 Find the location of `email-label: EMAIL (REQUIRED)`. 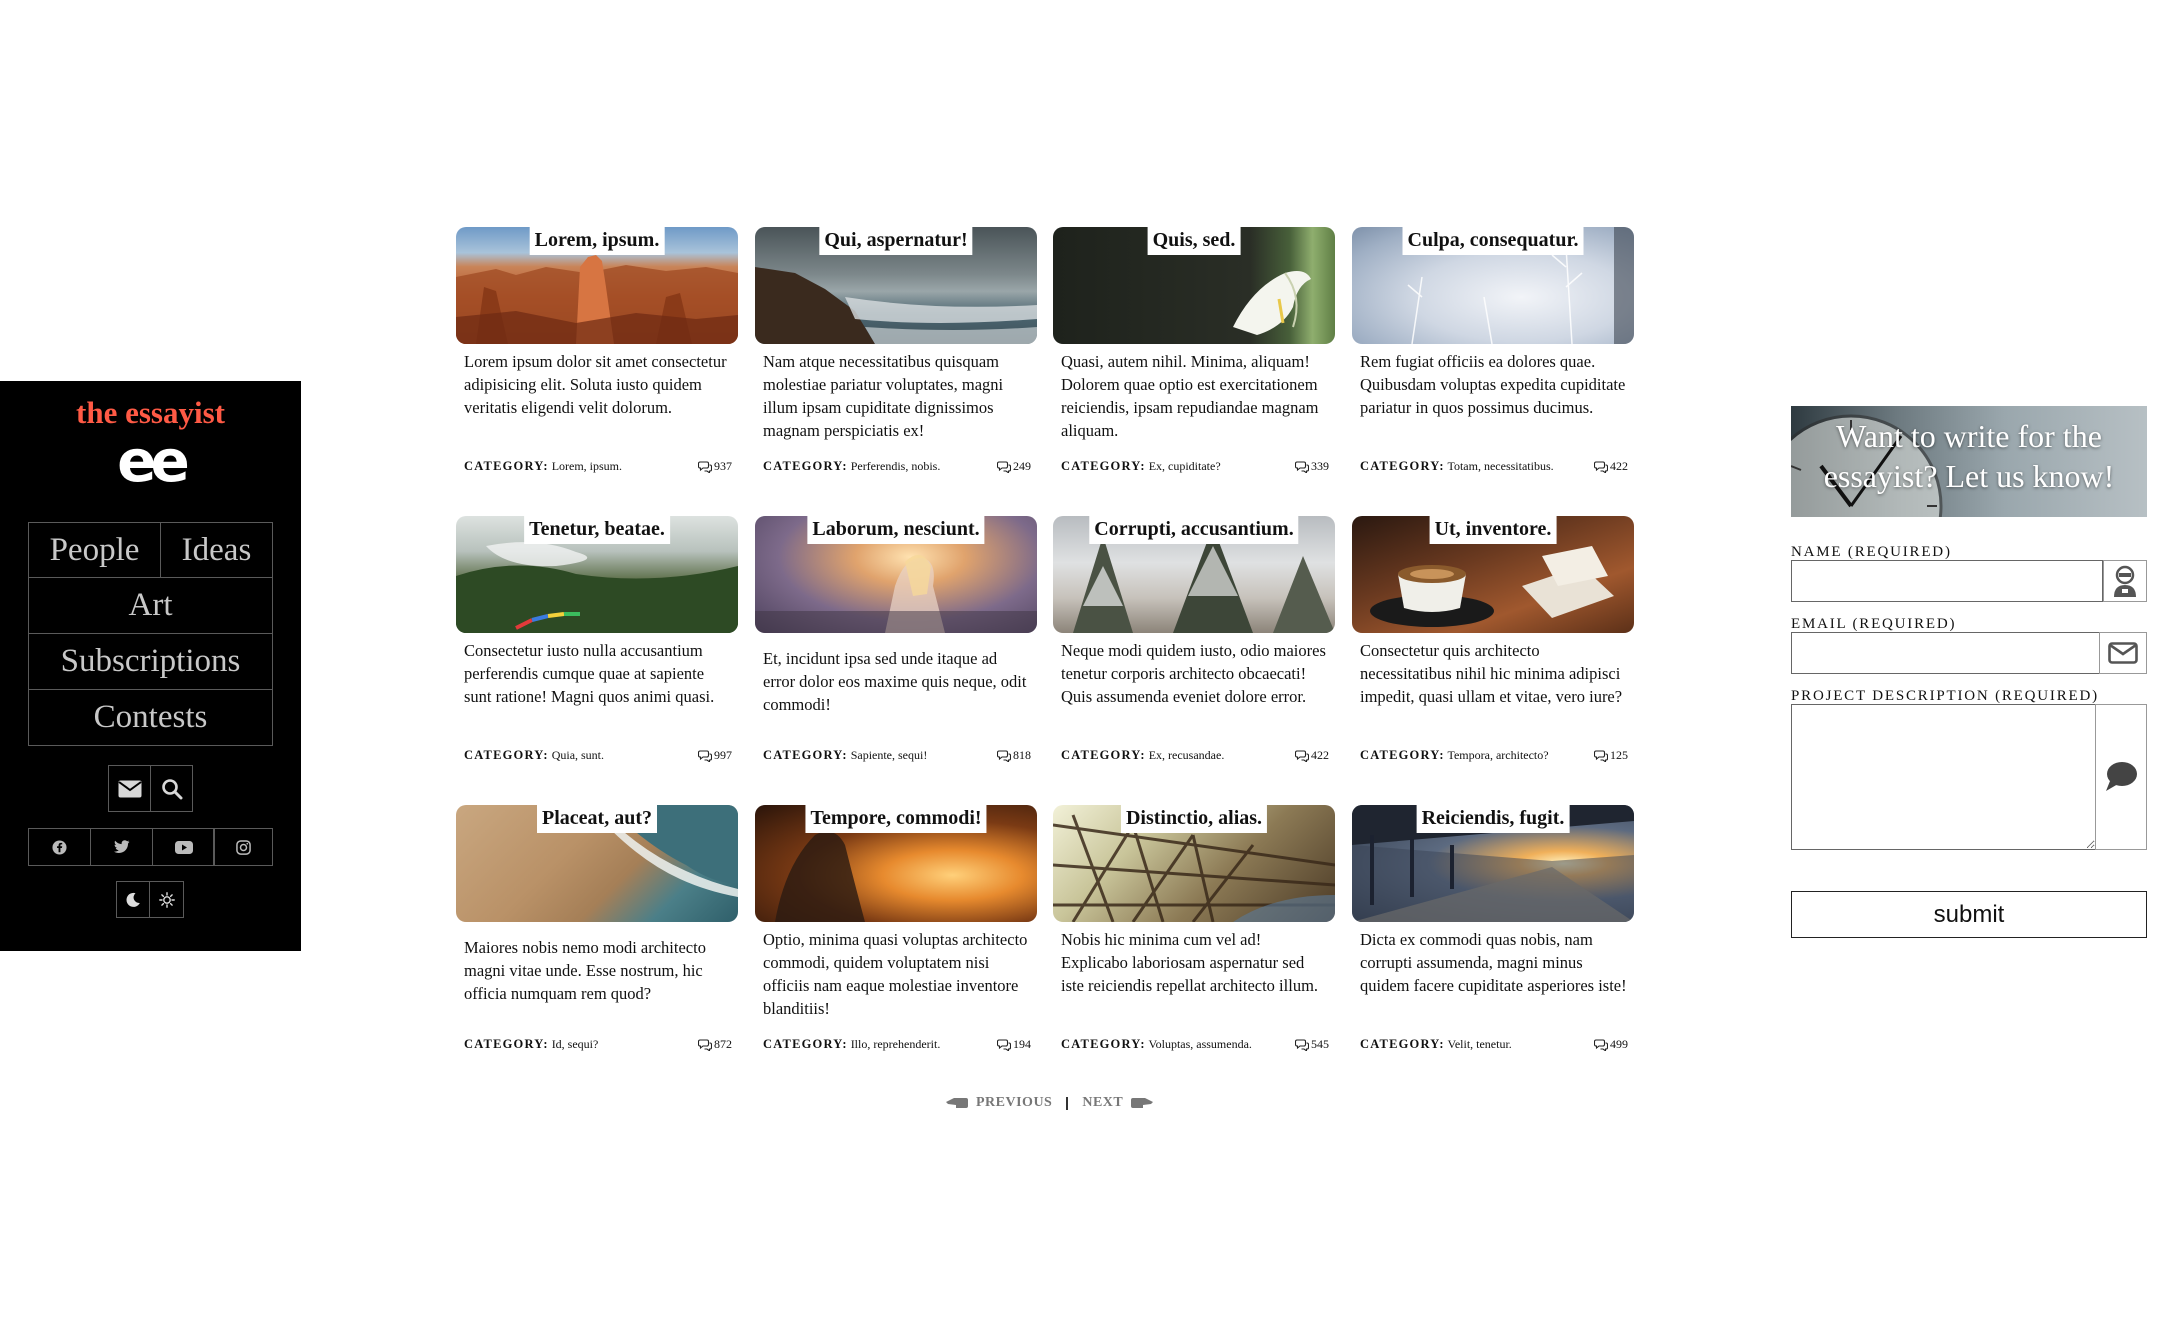

email-label: EMAIL (REQUIRED) is located at coordinates (1874, 624).